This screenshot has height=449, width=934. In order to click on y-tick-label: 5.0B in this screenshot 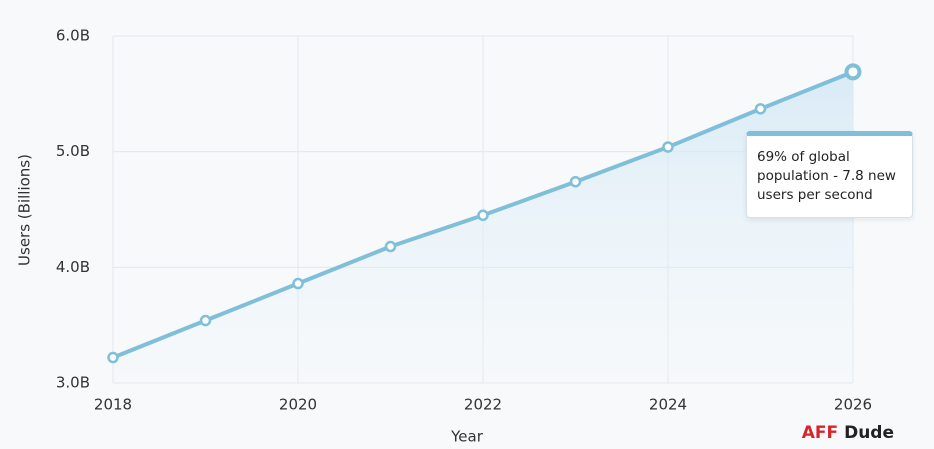, I will do `click(73, 151)`.